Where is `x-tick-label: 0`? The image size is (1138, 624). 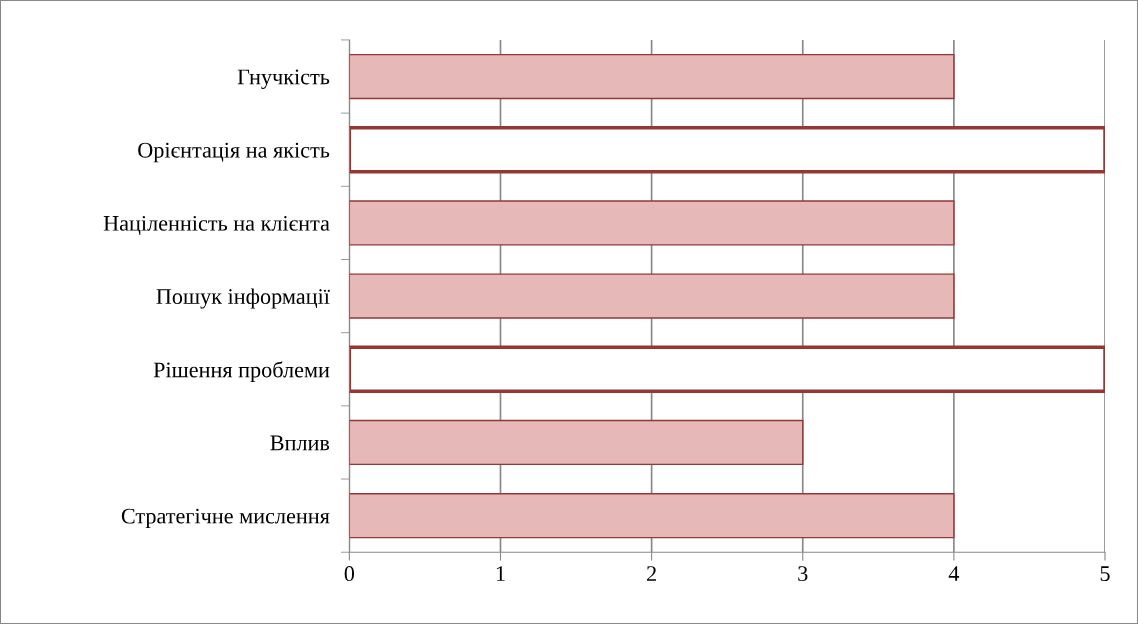
x-tick-label: 0 is located at coordinates (349, 574).